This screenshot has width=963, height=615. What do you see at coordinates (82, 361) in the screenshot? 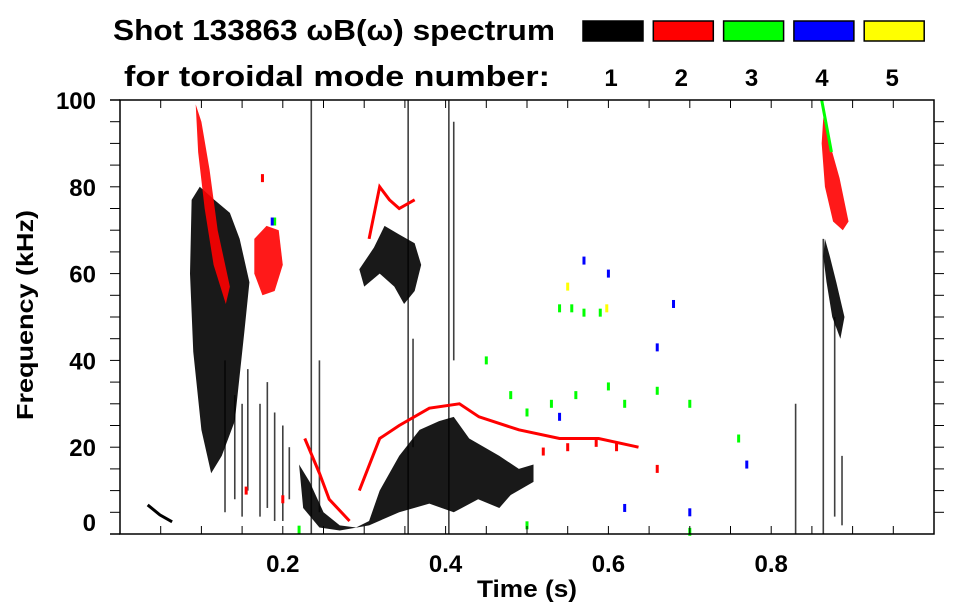
I see `y-tick-label: 40` at bounding box center [82, 361].